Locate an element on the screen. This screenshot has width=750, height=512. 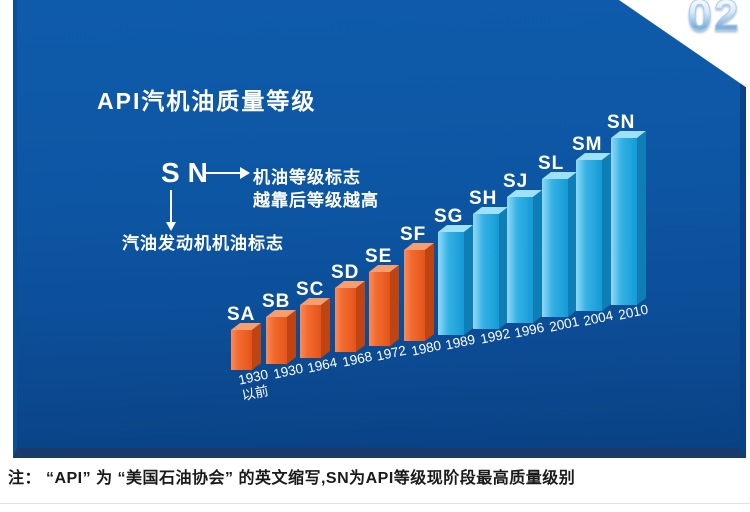
bar-sa is located at coordinates (241, 350).